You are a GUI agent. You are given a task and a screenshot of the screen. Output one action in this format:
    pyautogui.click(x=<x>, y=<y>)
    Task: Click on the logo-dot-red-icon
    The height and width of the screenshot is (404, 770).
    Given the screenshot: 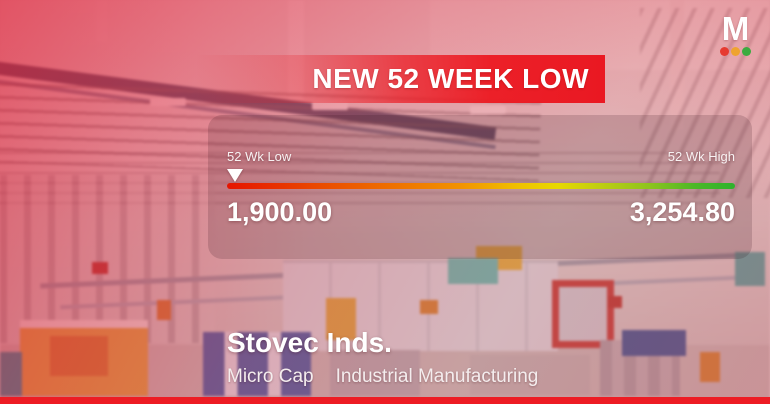 What is the action you would take?
    pyautogui.click(x=724, y=51)
    